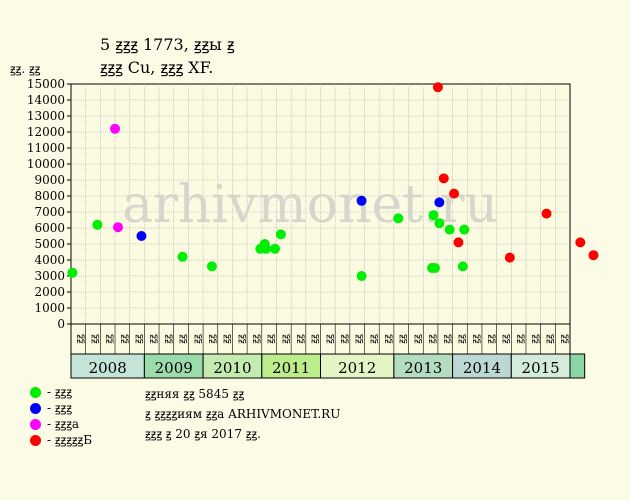  What do you see at coordinates (167, 44) in the screenshot?
I see `chart-title-line1: 5 ꙃꙃꙃ 1773, ꙃꙃы ꙃ` at bounding box center [167, 44].